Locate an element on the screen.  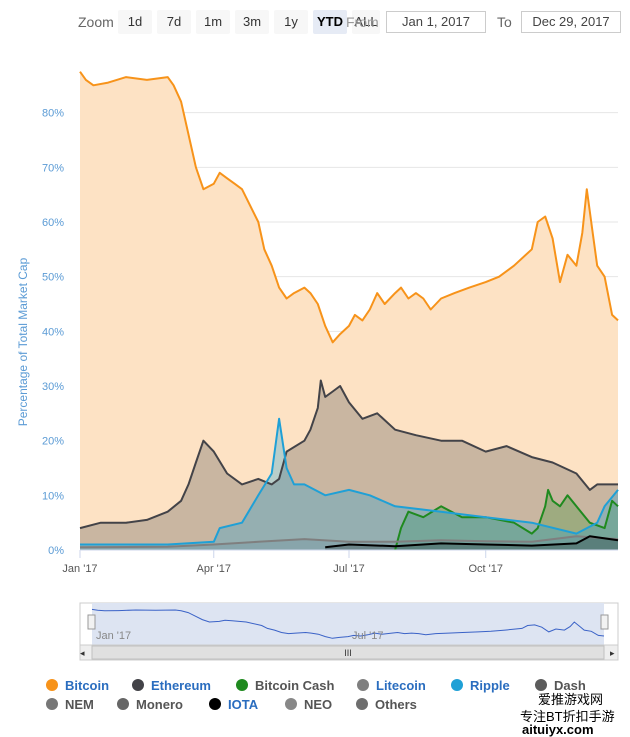
legend-item-others: Others is located at coordinates (386, 704).